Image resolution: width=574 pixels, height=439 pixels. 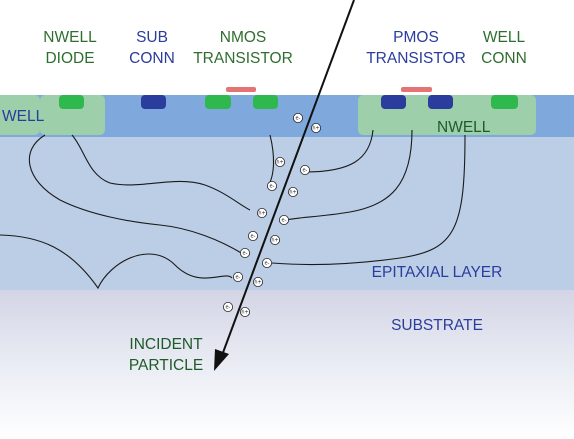 What do you see at coordinates (152, 37) in the screenshot?
I see `sub-conn-label-1: SUB` at bounding box center [152, 37].